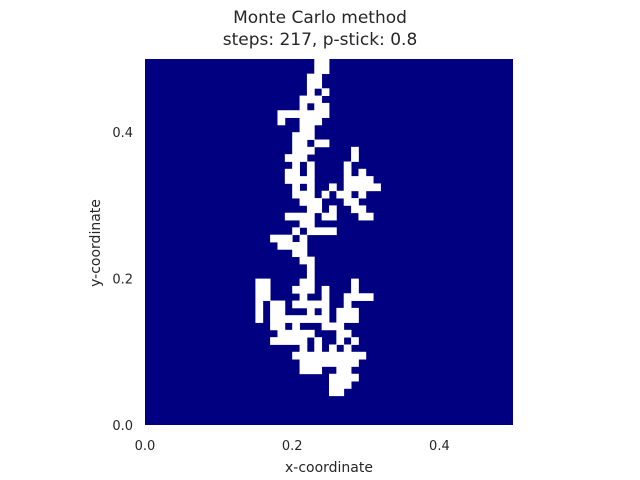  Describe the element at coordinates (122, 280) in the screenshot. I see `y-axis-ticks: 0.0 0.2 0.4` at that location.